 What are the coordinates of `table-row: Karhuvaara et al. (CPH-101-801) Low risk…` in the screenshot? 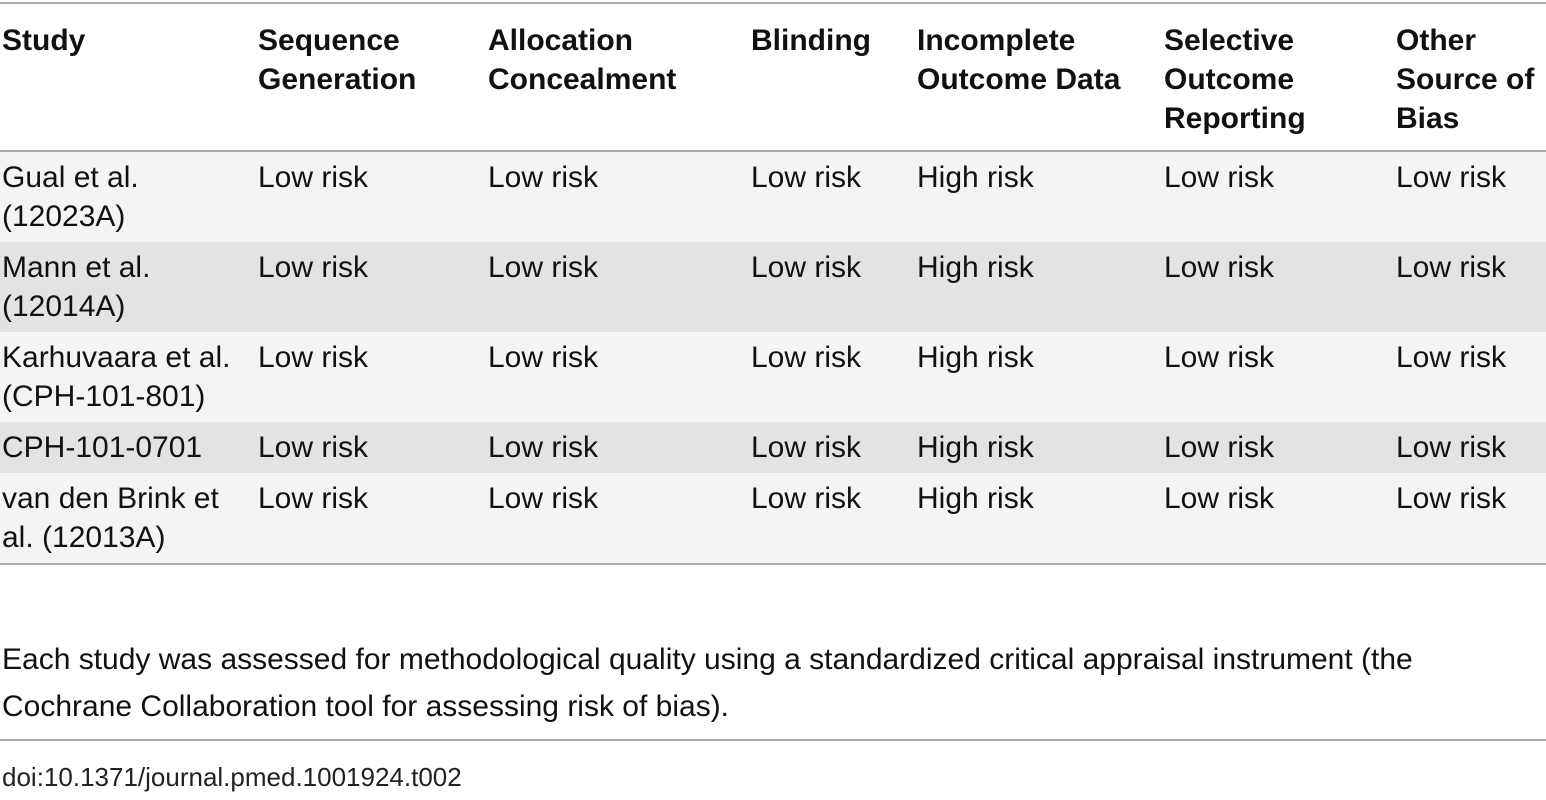 It's located at (773, 377).